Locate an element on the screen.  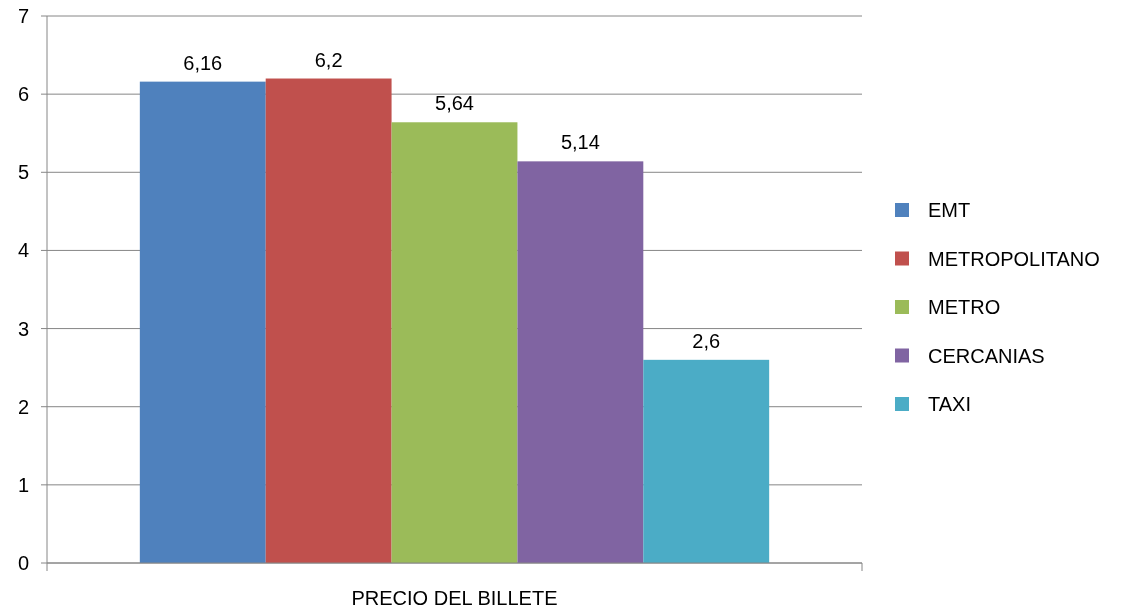
legend-label: METROPOLITANO is located at coordinates (1014, 258).